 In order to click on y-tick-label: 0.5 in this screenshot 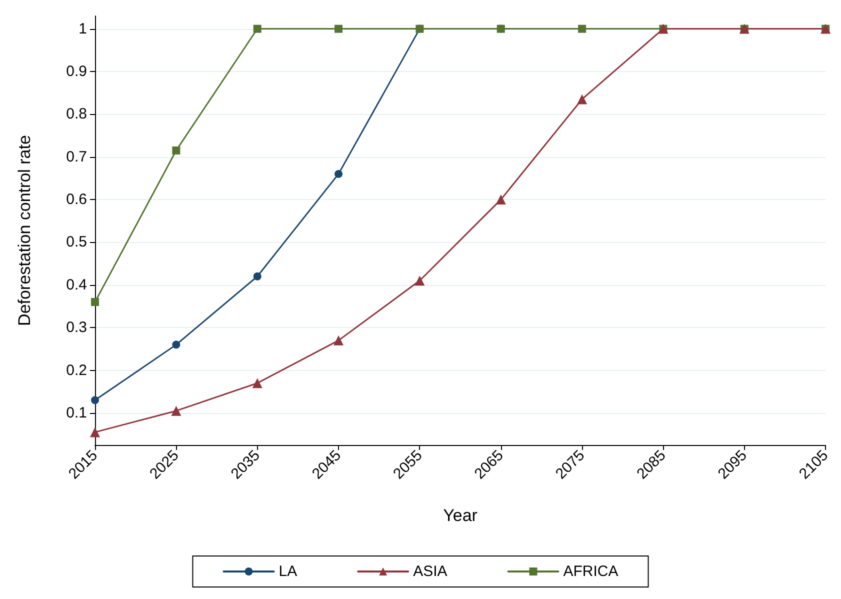, I will do `click(76, 242)`.